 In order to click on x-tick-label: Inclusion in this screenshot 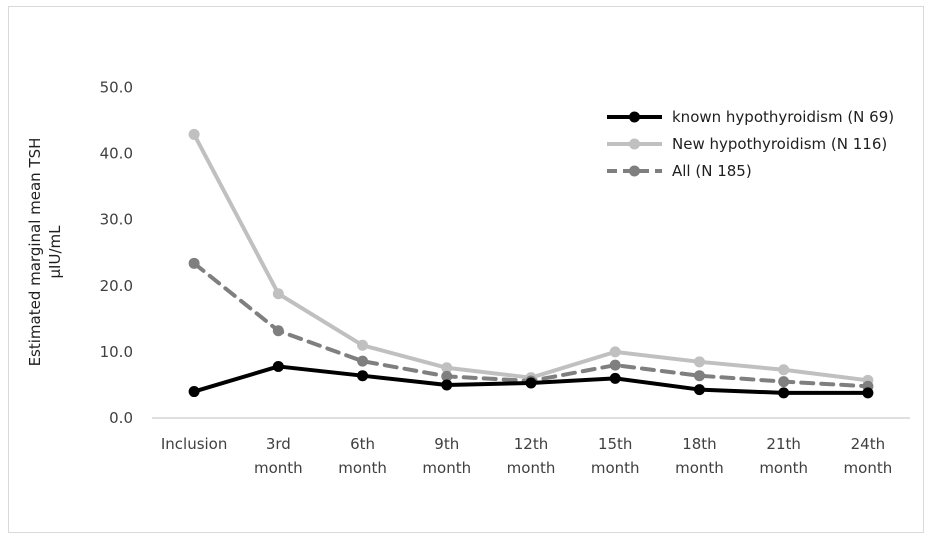, I will do `click(194, 444)`.